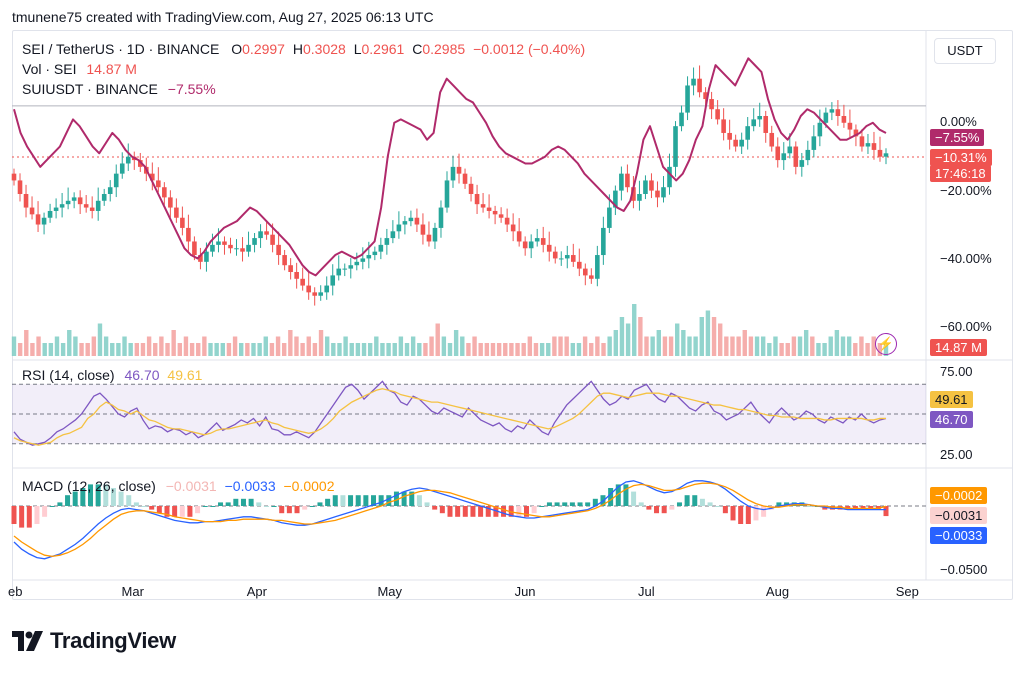  I want to click on volume-label: Vol · SEI, so click(49, 69).